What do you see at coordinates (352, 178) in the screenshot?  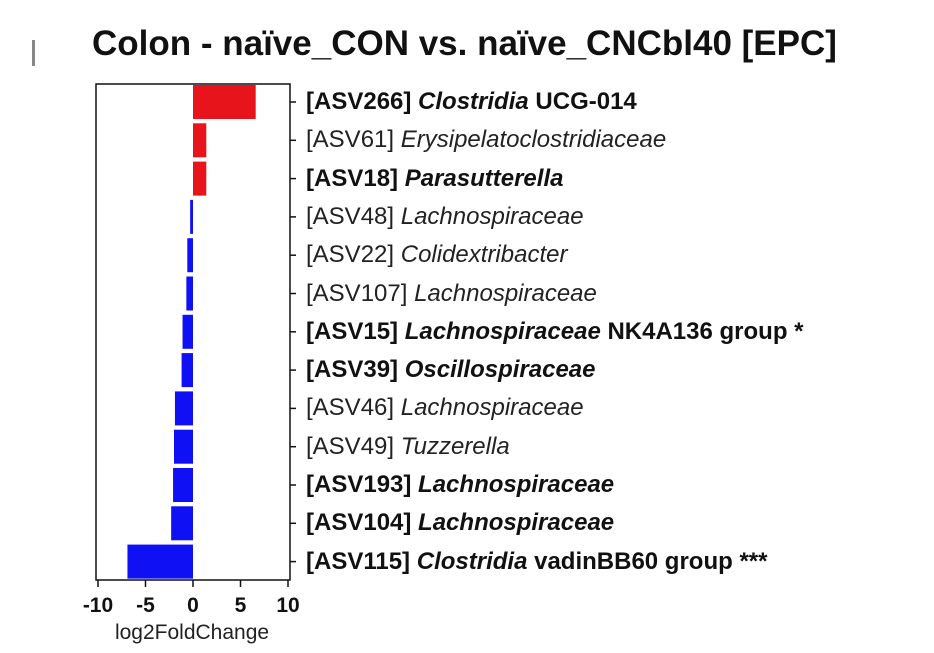 I see `asv-id: [ASV18]` at bounding box center [352, 178].